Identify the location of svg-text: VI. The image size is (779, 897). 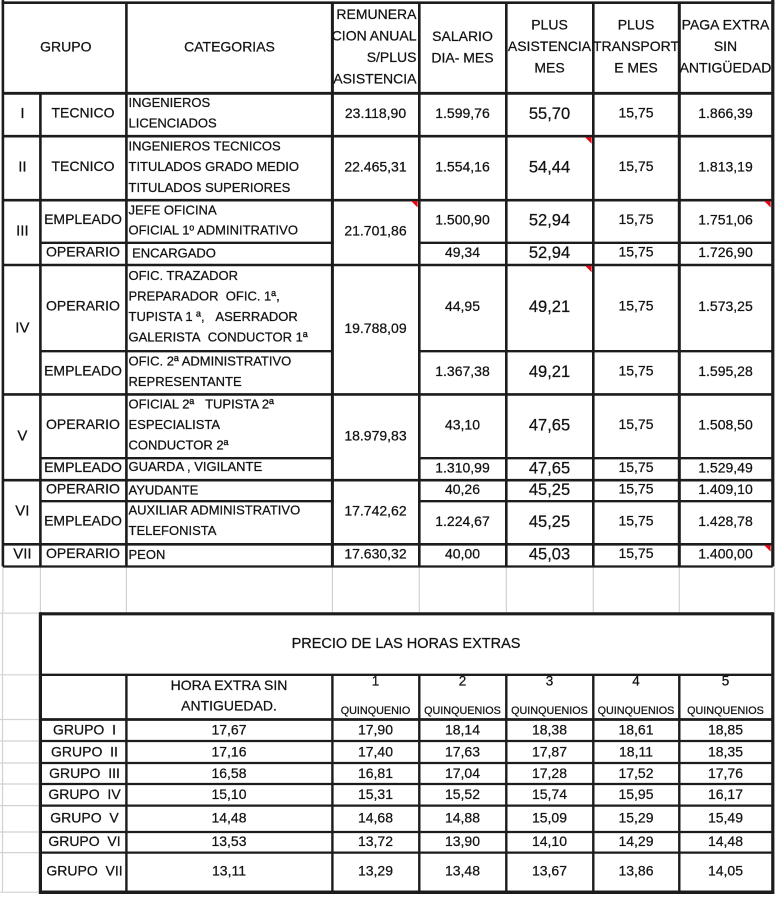
(22, 510).